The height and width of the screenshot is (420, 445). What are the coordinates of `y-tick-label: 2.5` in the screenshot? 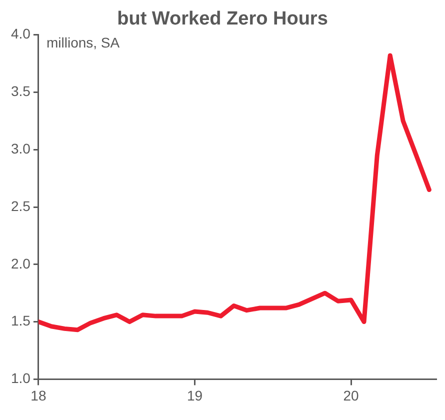 It's located at (20, 206).